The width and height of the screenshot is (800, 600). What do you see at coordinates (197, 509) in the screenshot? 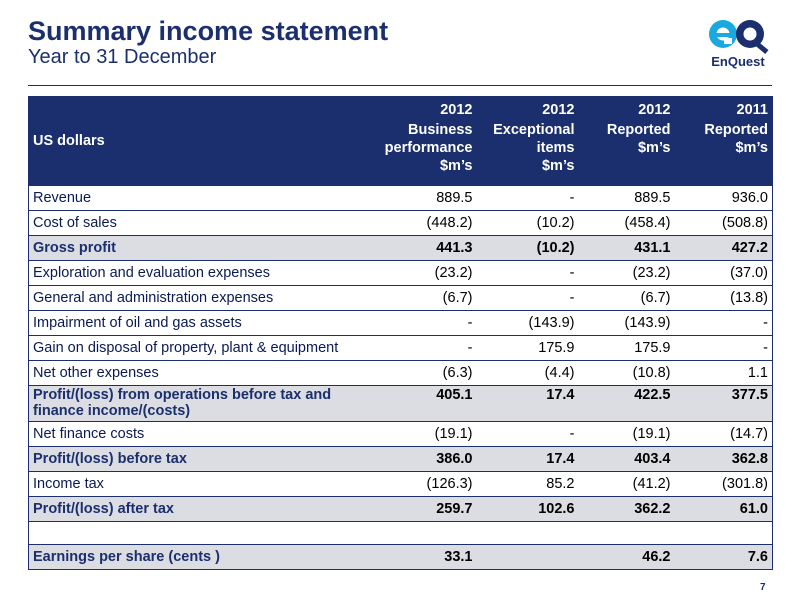
I see `row-label: Profit/(loss) after tax` at bounding box center [197, 509].